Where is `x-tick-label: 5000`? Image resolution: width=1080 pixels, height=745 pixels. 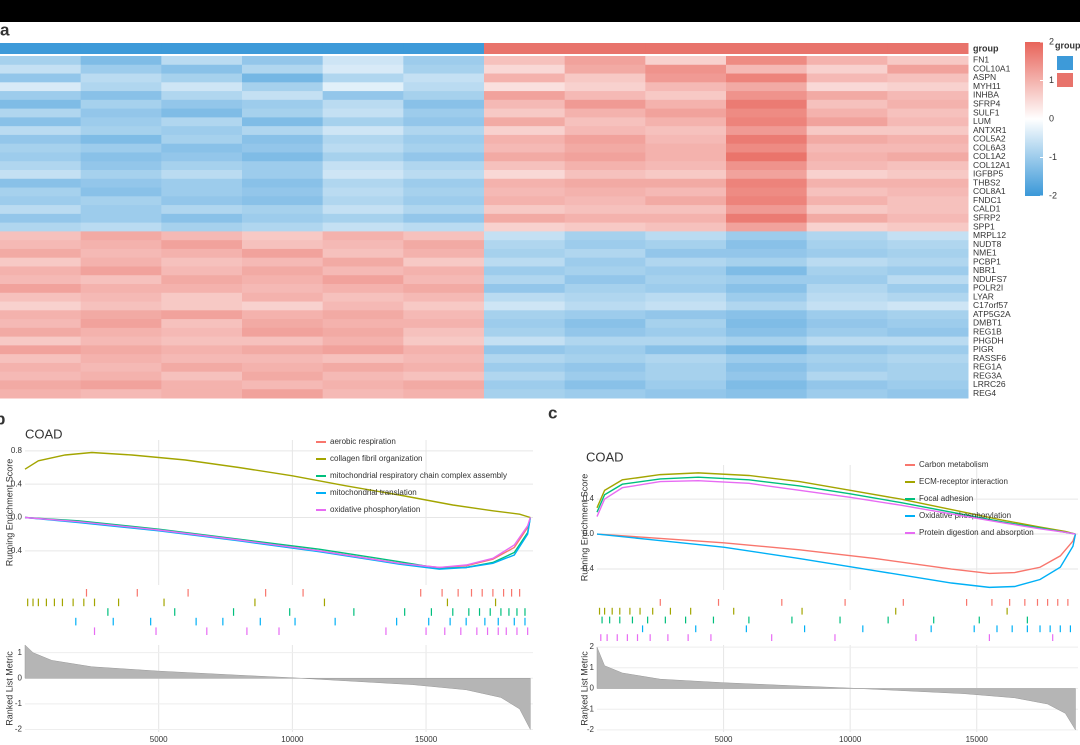
x-tick-label: 5000 is located at coordinates (159, 739).